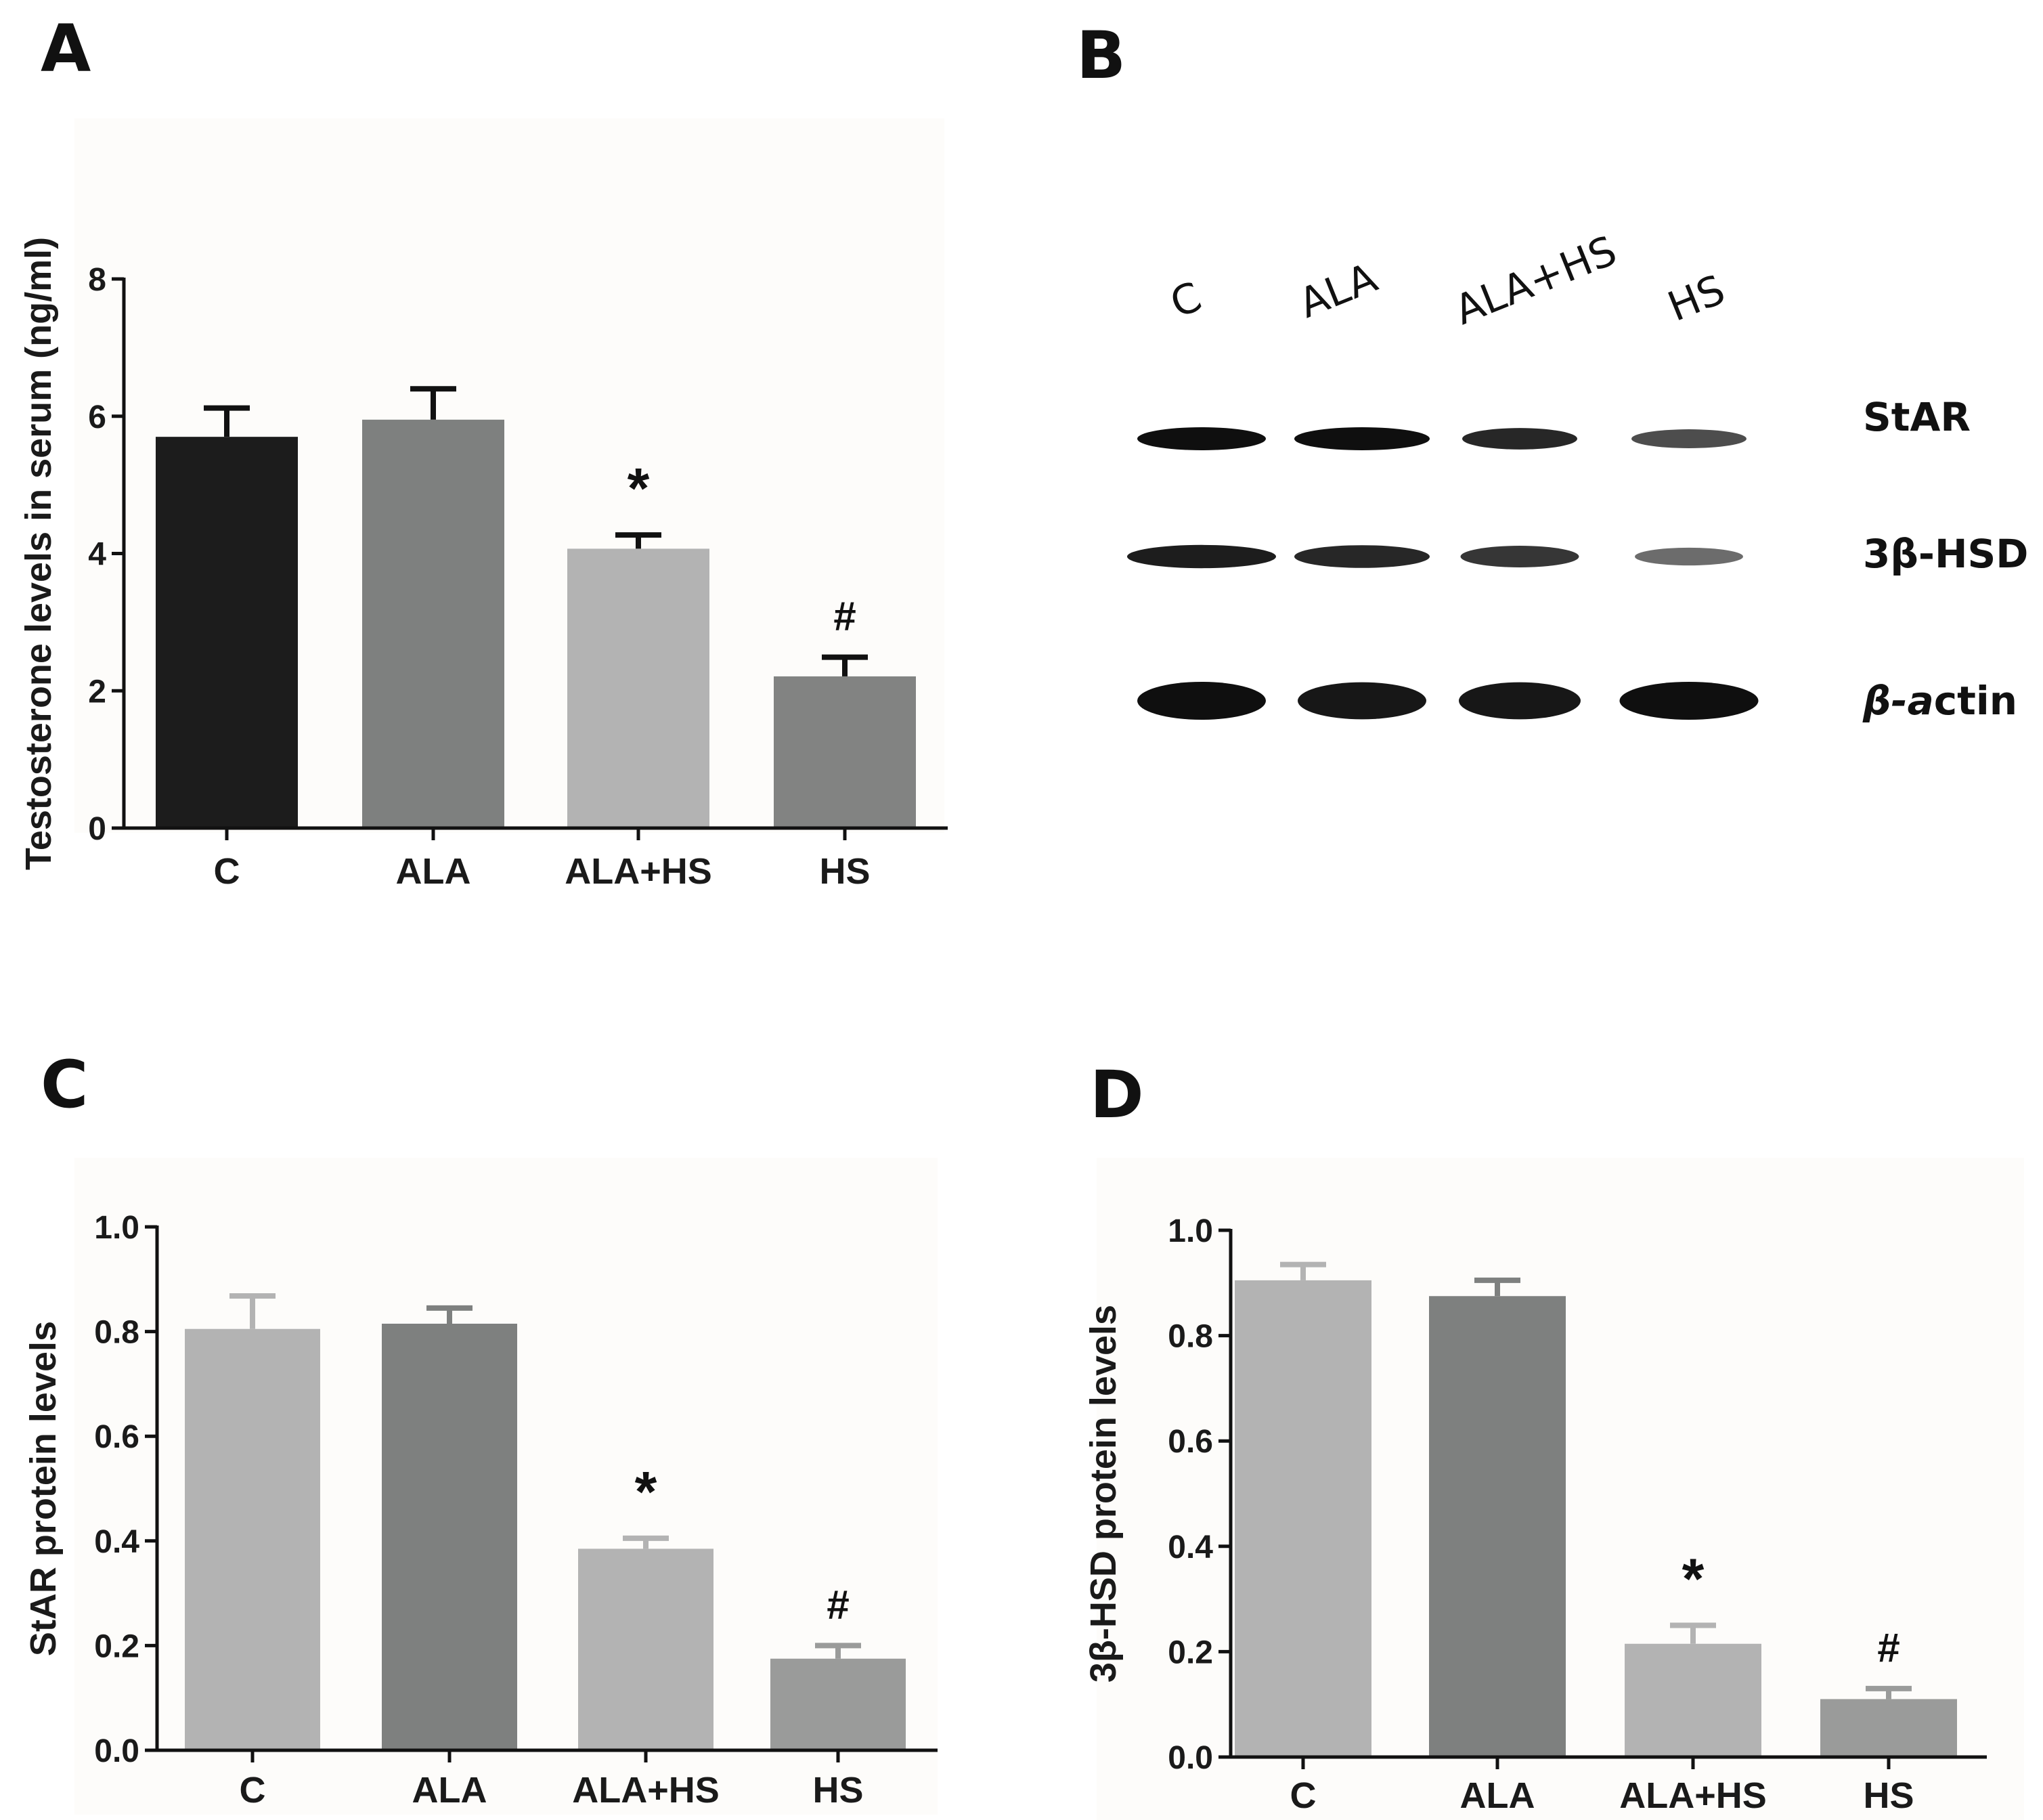 The image size is (2043, 1820). I want to click on blot-lane-label: C, so click(1186, 300).